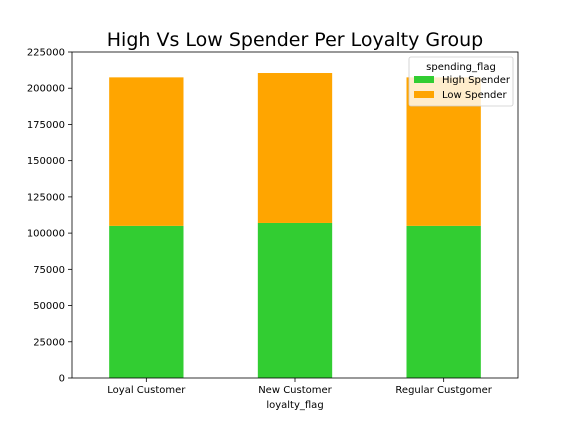 The width and height of the screenshot is (576, 432). What do you see at coordinates (146, 390) in the screenshot?
I see `x-tick-label-0: Loyal Customer` at bounding box center [146, 390].